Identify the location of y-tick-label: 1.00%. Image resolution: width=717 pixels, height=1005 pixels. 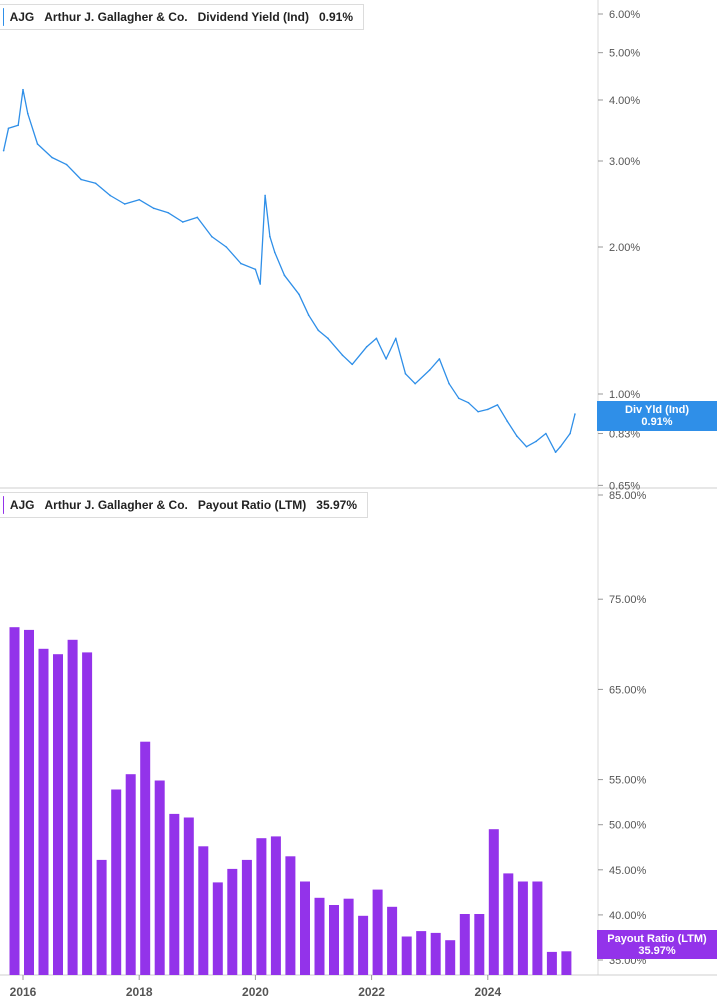
(624, 395).